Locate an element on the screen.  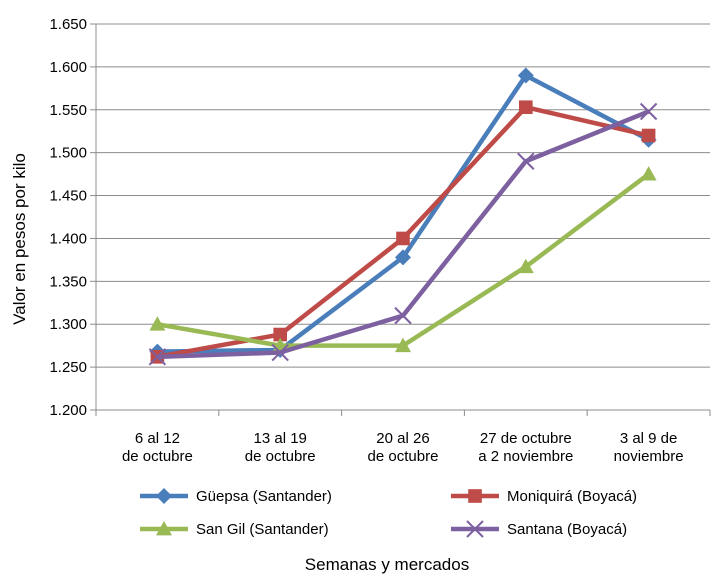
x-tick-label: 3 al 9 de noviembre is located at coordinates (649, 447).